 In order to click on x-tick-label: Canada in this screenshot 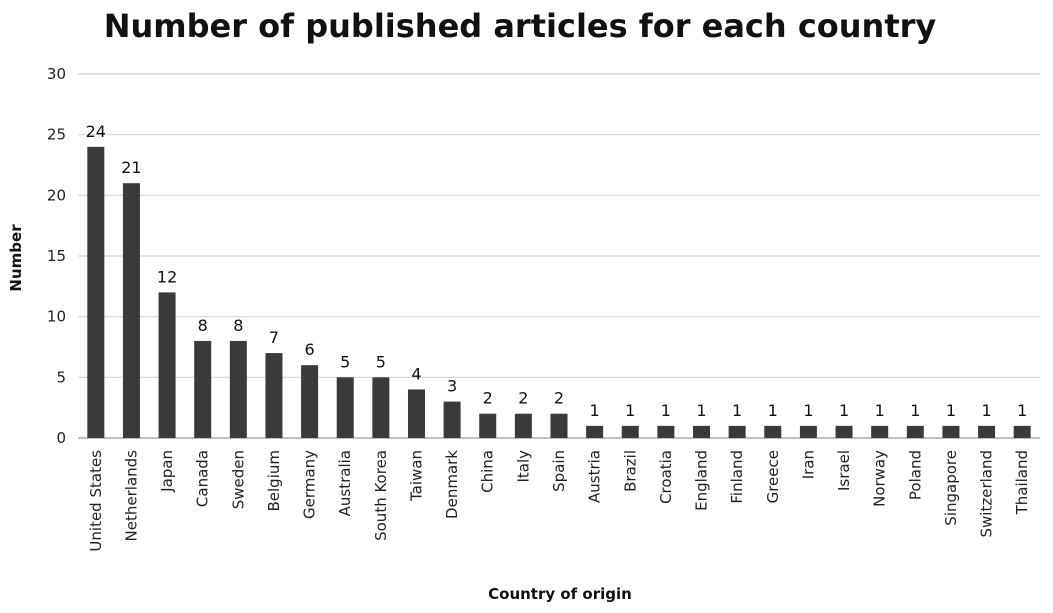, I will do `click(203, 478)`.